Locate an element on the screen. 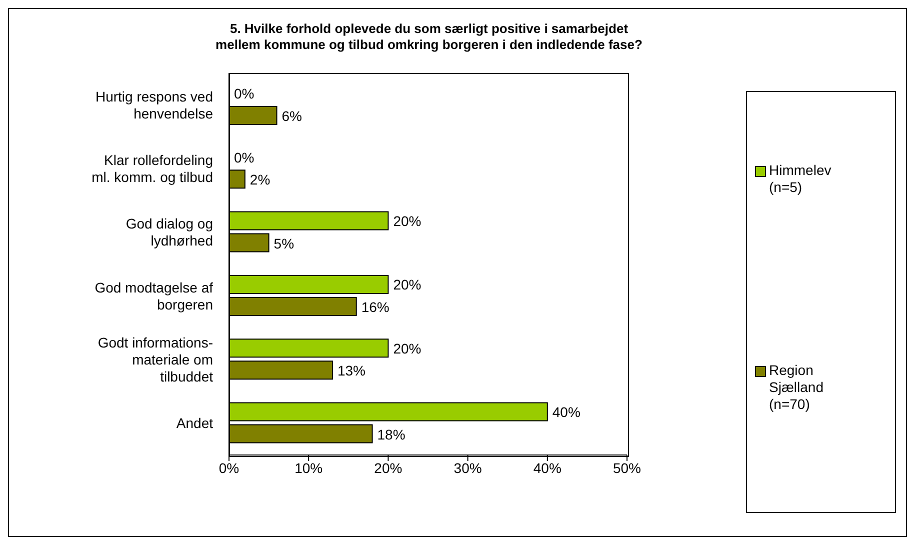 Image resolution: width=915 pixels, height=544 pixels. y-tick-label: Godt informations-materiale om tilbuddet is located at coordinates (156, 359).